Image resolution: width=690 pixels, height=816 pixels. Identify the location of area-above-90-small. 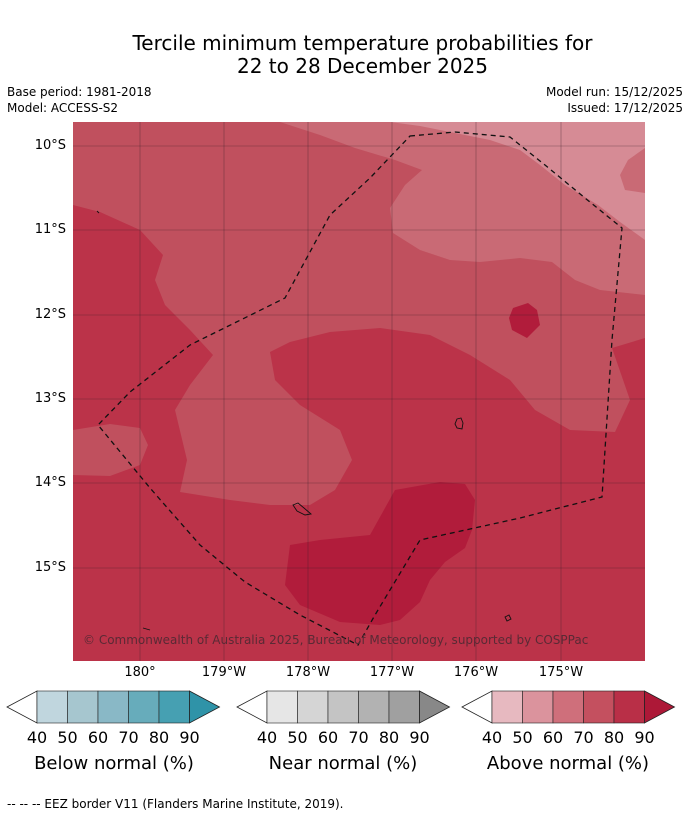
(524, 320).